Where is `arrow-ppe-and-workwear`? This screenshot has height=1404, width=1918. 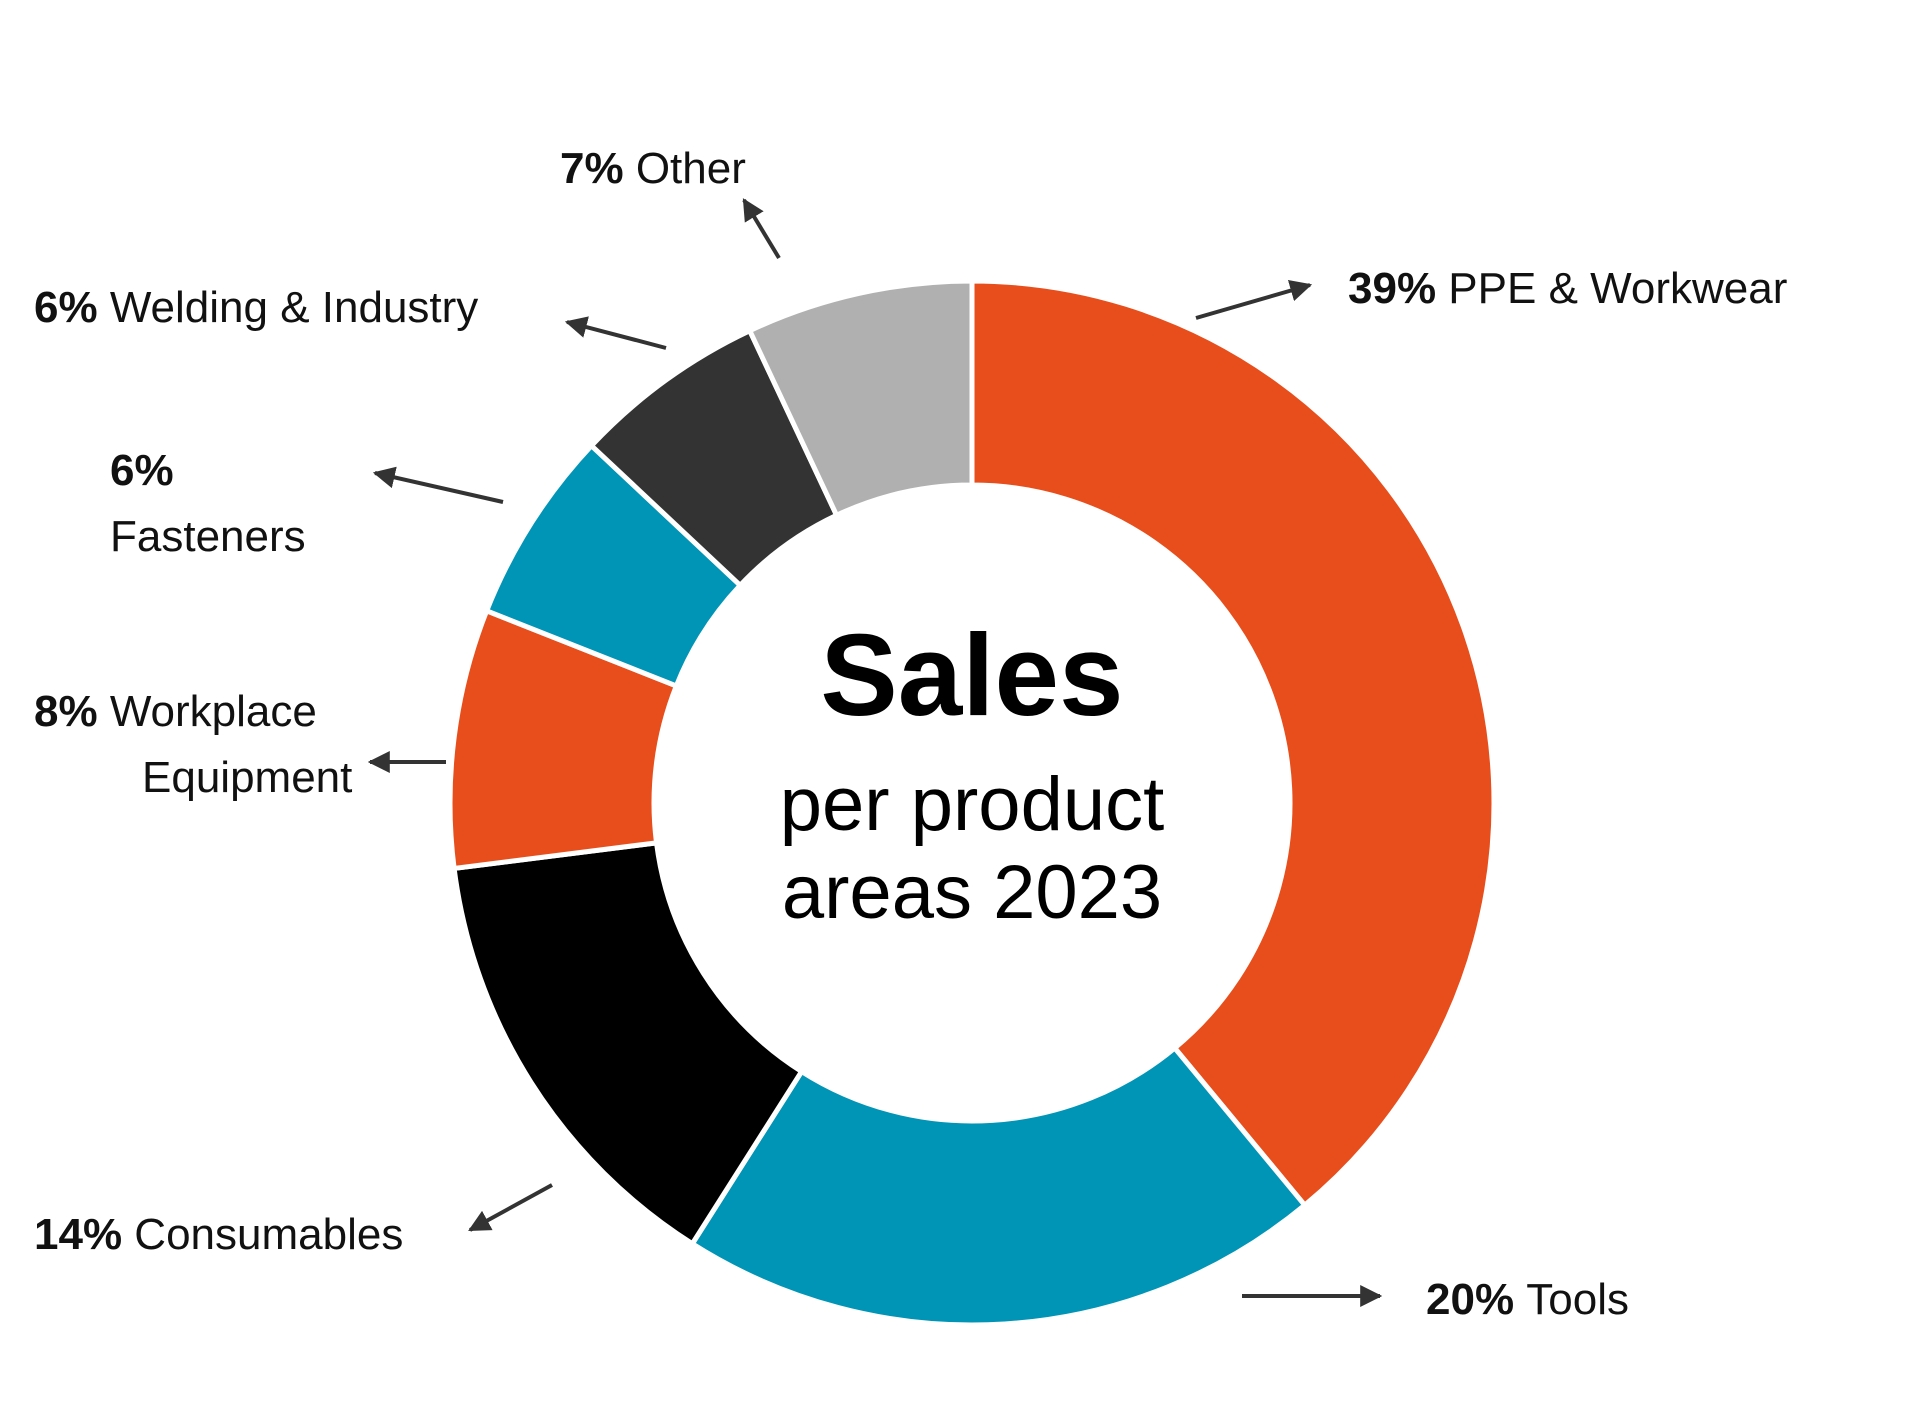 arrow-ppe-and-workwear is located at coordinates (1254, 299).